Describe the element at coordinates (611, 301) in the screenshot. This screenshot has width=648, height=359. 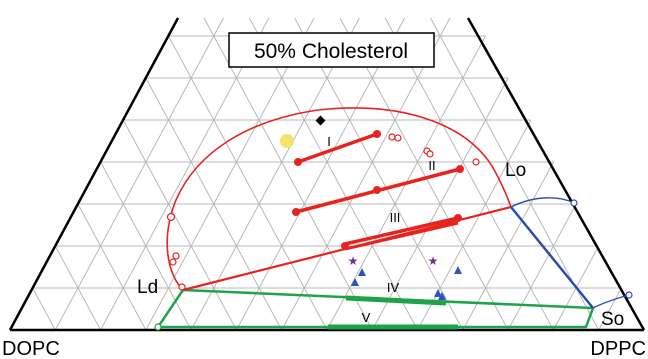
I see `so-curve` at that location.